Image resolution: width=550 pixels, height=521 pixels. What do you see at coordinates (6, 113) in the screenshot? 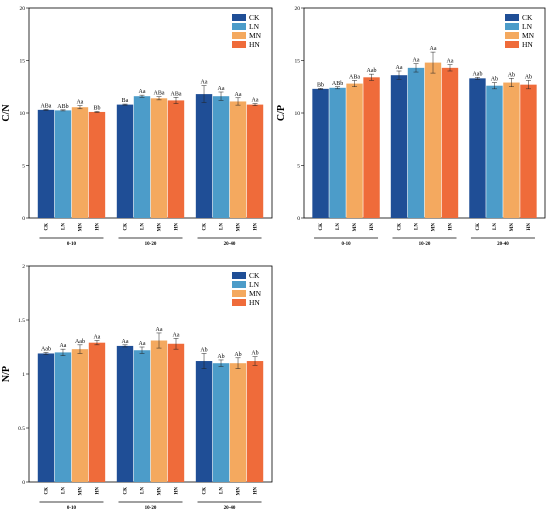
I see `y-axis-label: C/N` at bounding box center [6, 113].